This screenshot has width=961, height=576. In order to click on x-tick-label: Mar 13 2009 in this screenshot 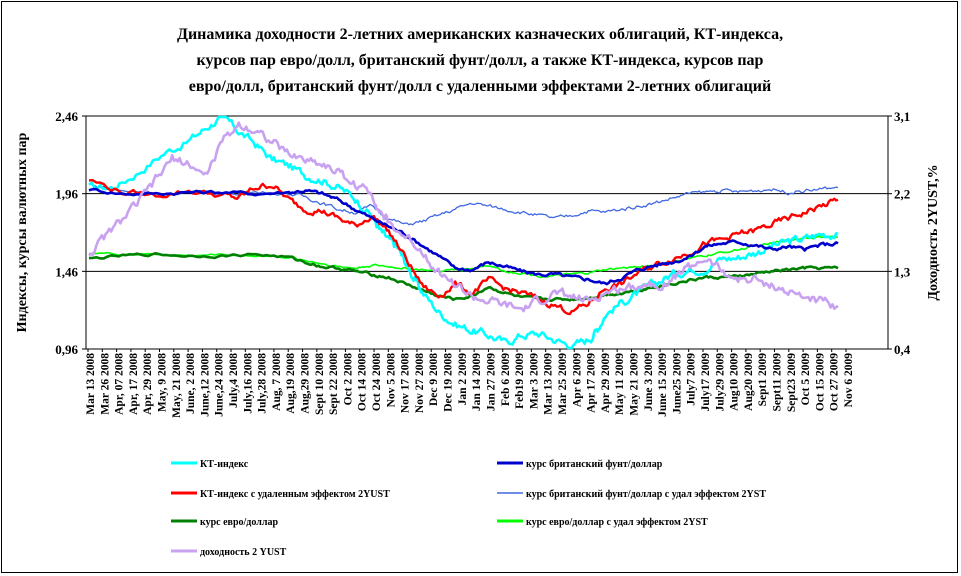, I will do `click(549, 384)`.